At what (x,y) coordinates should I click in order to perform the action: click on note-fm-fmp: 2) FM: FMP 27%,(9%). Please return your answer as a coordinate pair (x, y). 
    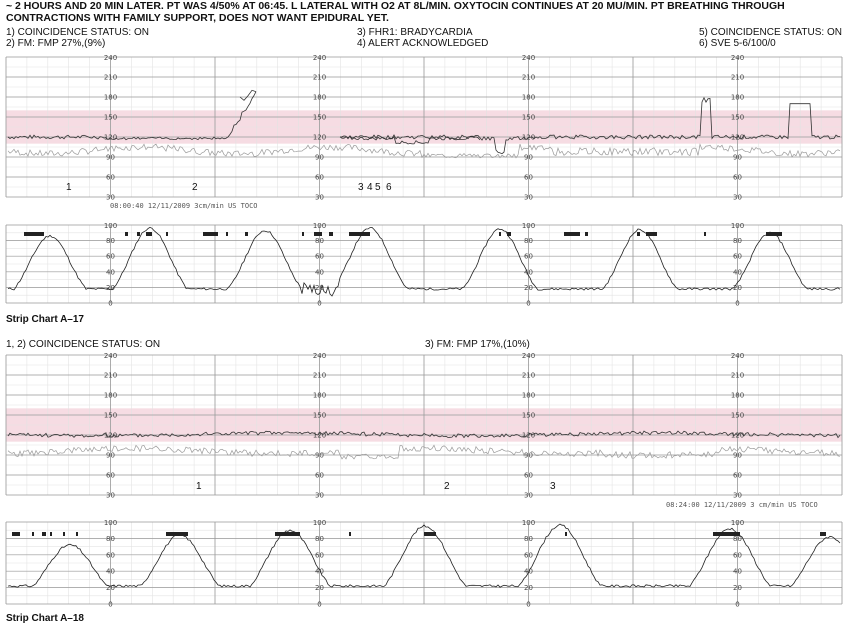
    Looking at the image, I should click on (56, 43).